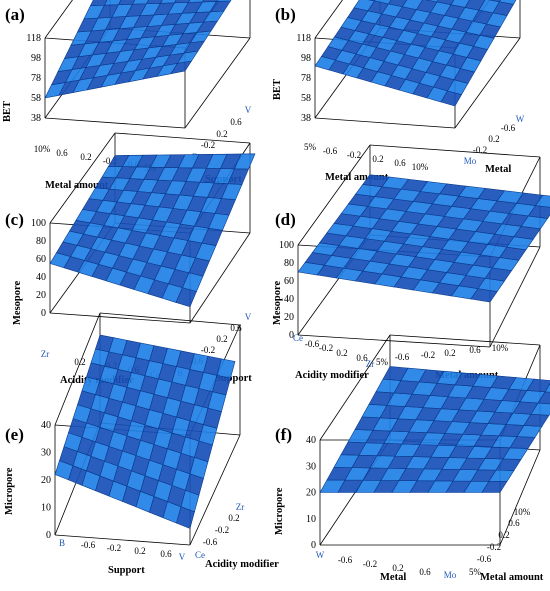  I want to click on z-axis-title: Mesopore, so click(277, 303).